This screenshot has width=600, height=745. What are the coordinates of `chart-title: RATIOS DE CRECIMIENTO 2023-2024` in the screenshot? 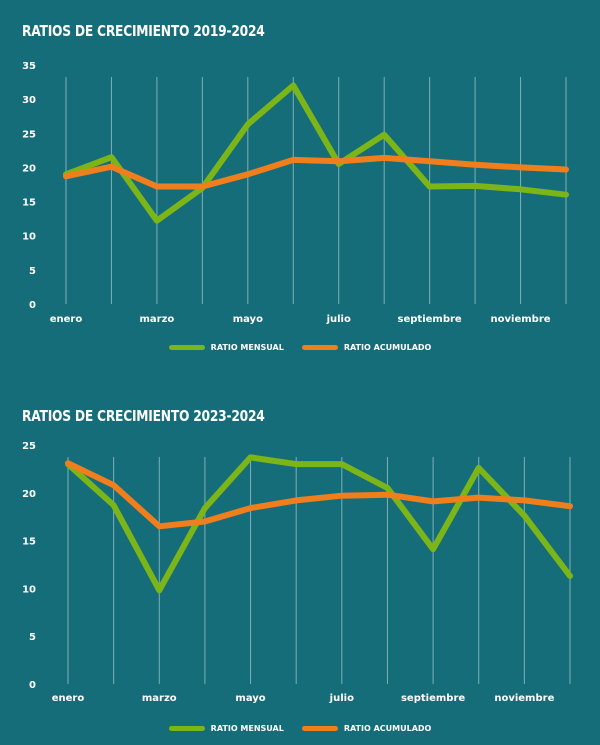 It's located at (143, 416).